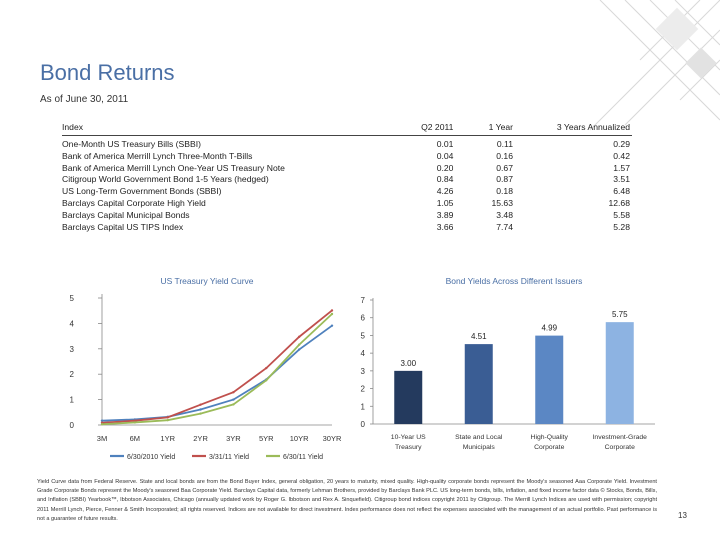 This screenshot has height=540, width=720. Describe the element at coordinates (445, 226) in the screenshot. I see `q2-value: 3.66` at that location.